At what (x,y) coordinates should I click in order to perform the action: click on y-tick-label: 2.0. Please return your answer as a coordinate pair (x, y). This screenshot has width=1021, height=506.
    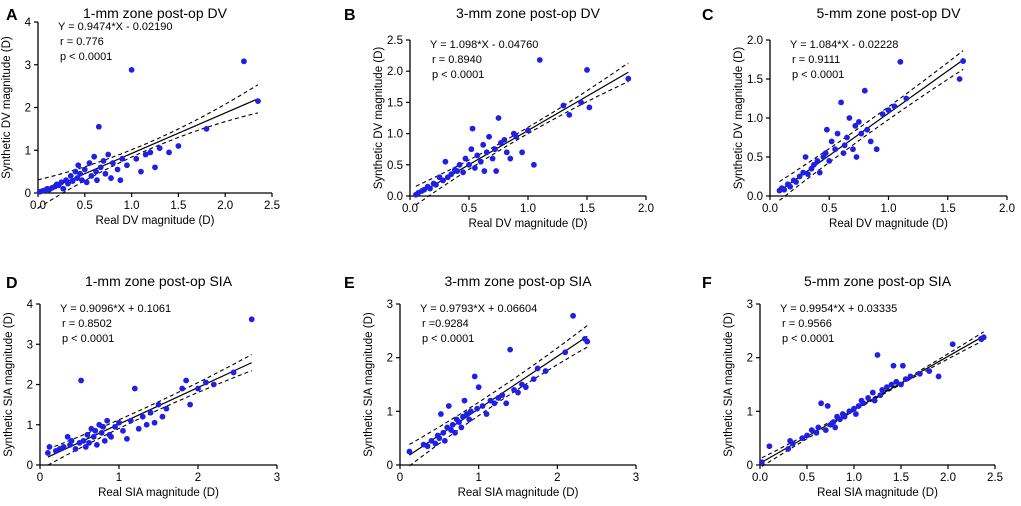
    Looking at the image, I should click on (395, 72).